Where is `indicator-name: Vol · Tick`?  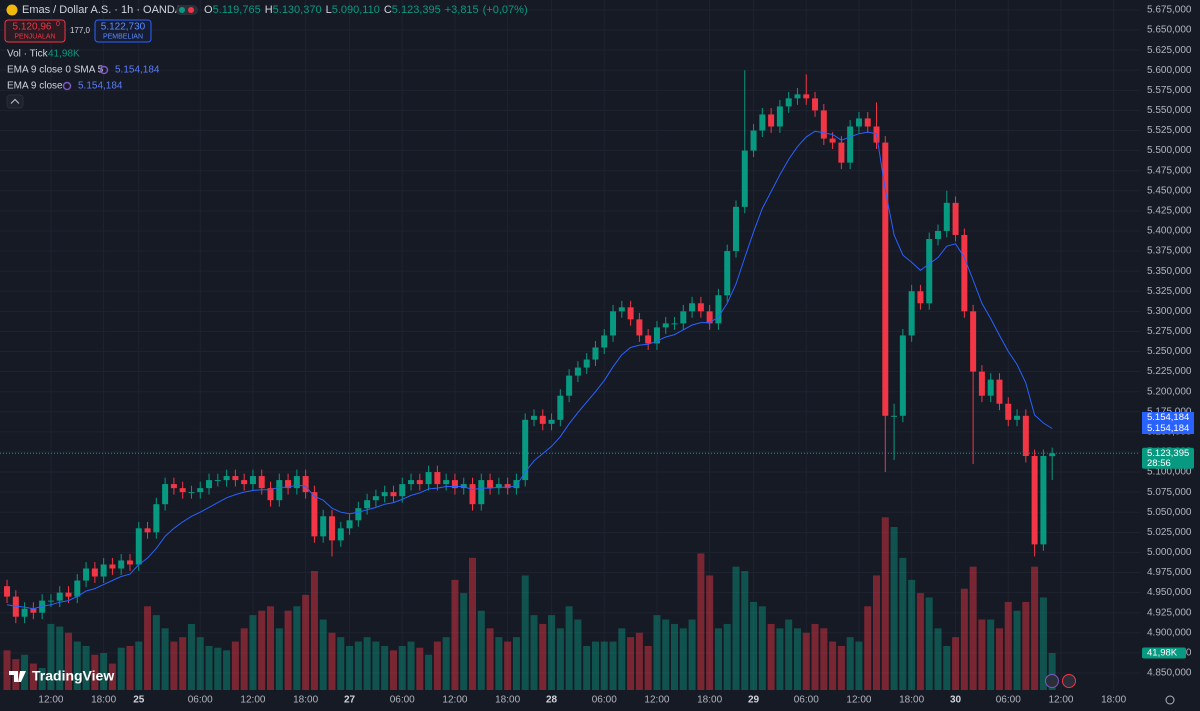 indicator-name: Vol · Tick is located at coordinates (28, 54).